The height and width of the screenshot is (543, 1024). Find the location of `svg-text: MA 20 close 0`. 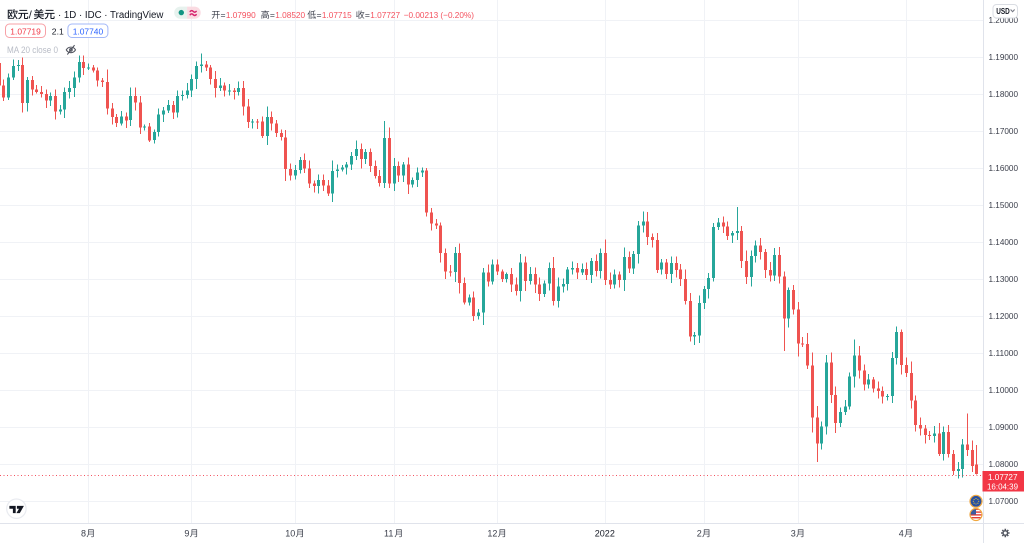

svg-text: MA 20 close 0 is located at coordinates (32, 50).